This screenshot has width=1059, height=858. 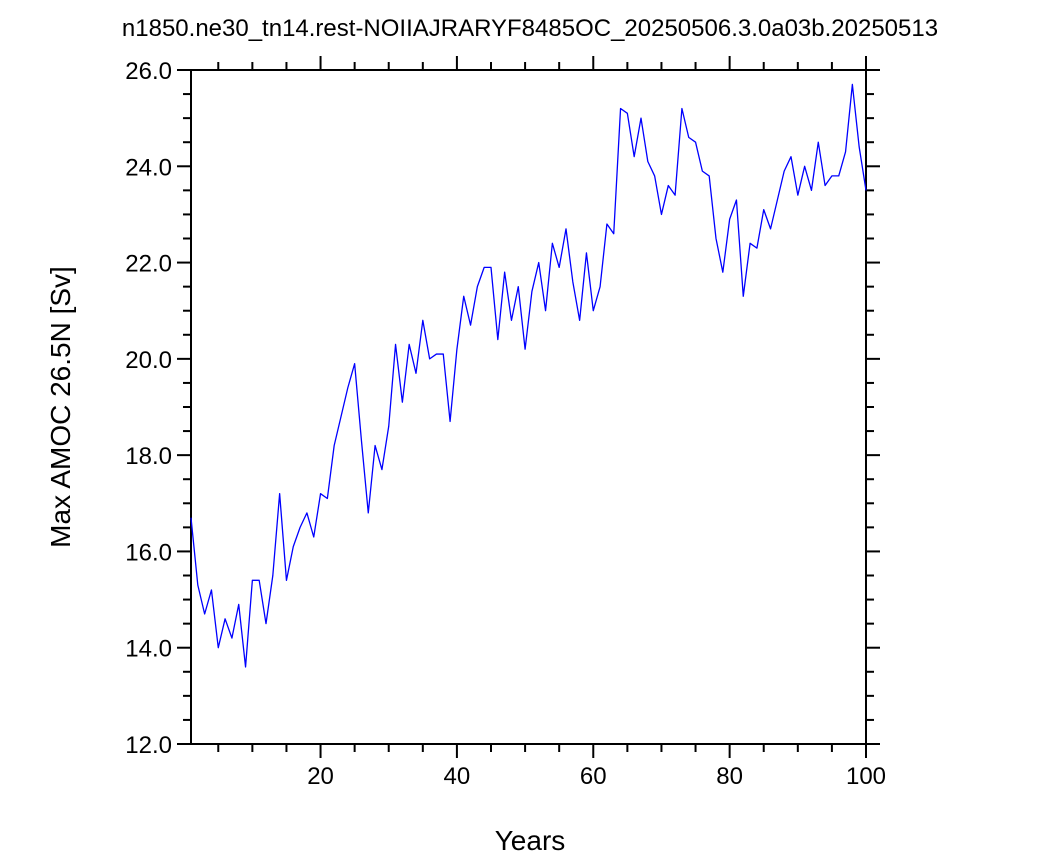 I want to click on y-tick-label: 20.0, so click(x=148, y=360).